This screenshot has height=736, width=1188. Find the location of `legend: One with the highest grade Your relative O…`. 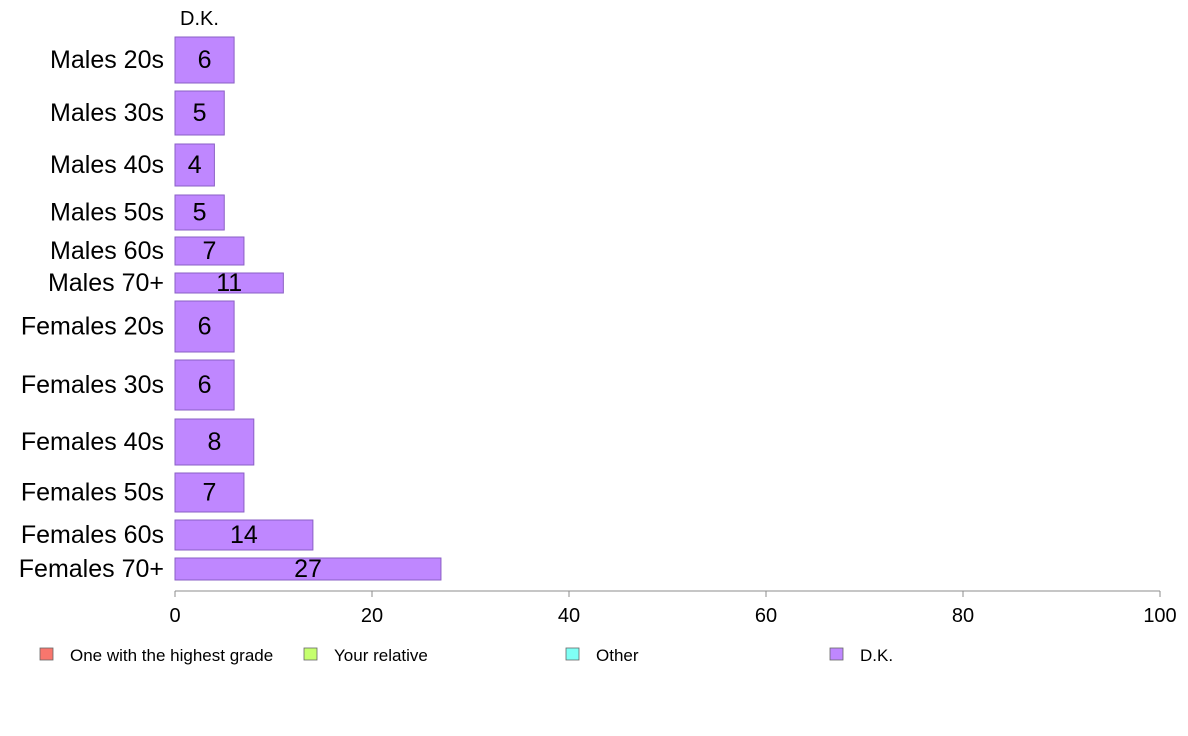

legend: One with the highest grade Your relative O… is located at coordinates (466, 655).